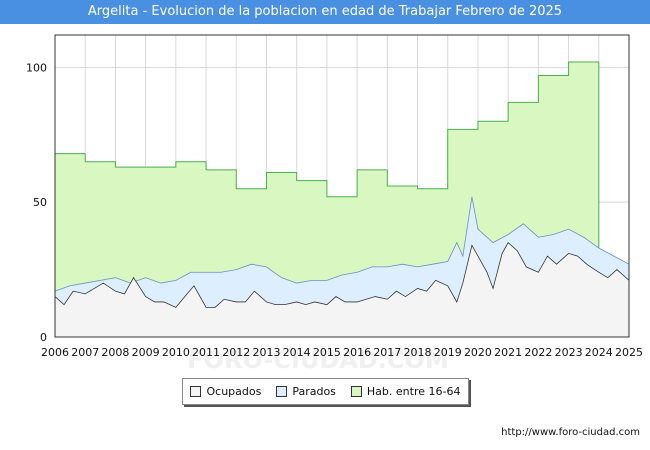 The image size is (650, 450). I want to click on x-tick-label: 2010, so click(176, 352).